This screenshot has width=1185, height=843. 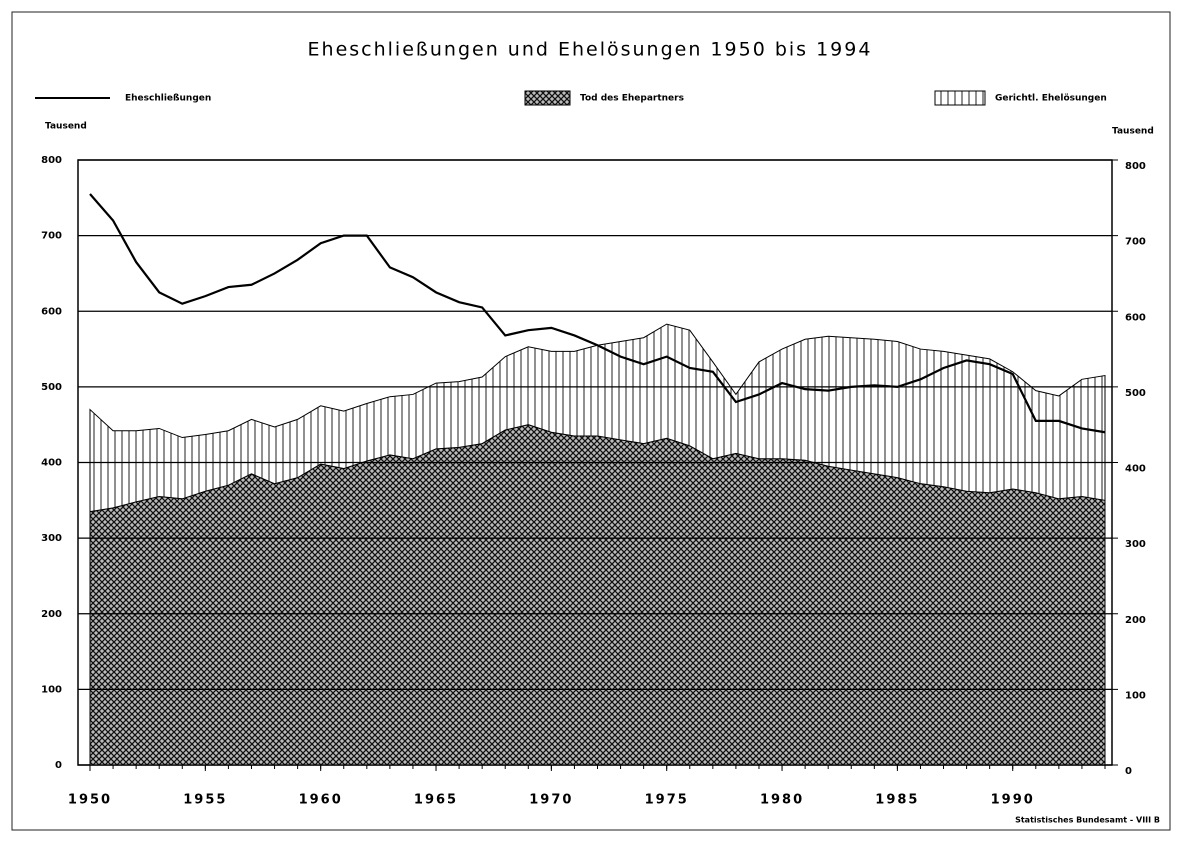 I want to click on legend-label: Eheschließungen, so click(x=168, y=99).